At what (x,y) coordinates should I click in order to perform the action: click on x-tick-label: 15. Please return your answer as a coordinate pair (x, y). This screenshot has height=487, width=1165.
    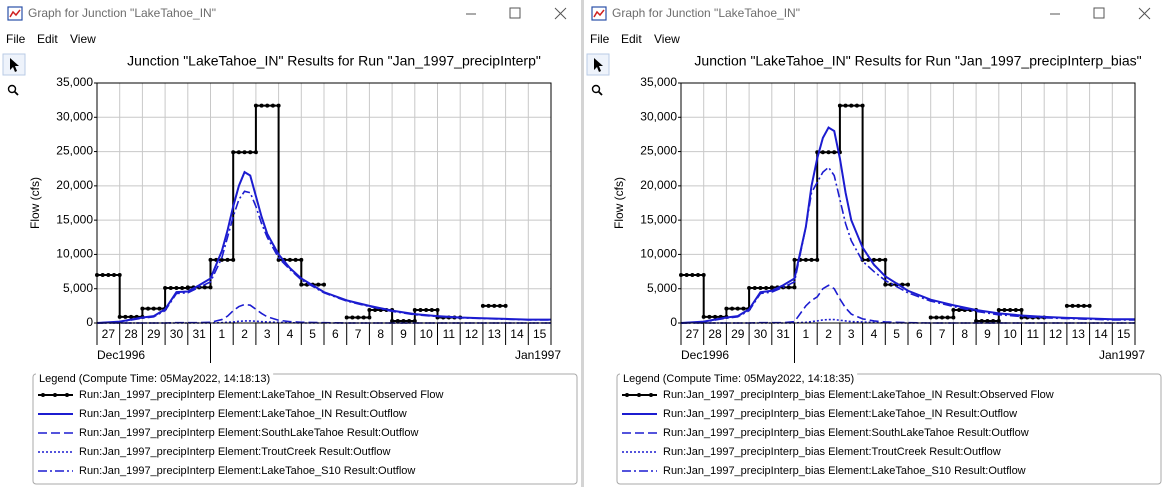
    Looking at the image, I should click on (1124, 334).